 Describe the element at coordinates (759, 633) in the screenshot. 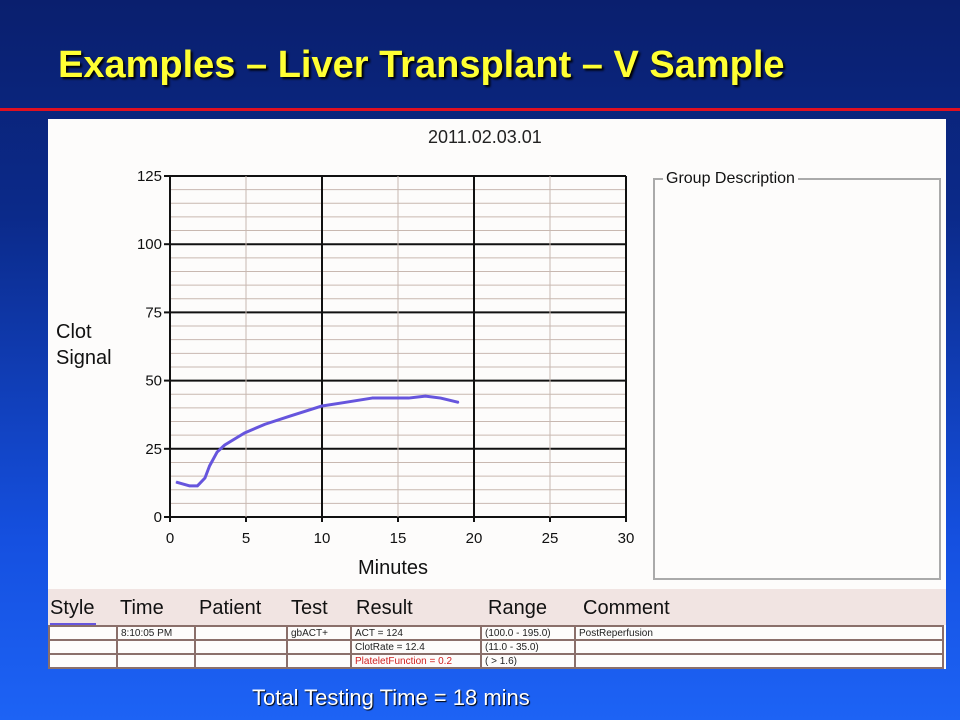

I see `table-cell: PostReperfusion` at that location.